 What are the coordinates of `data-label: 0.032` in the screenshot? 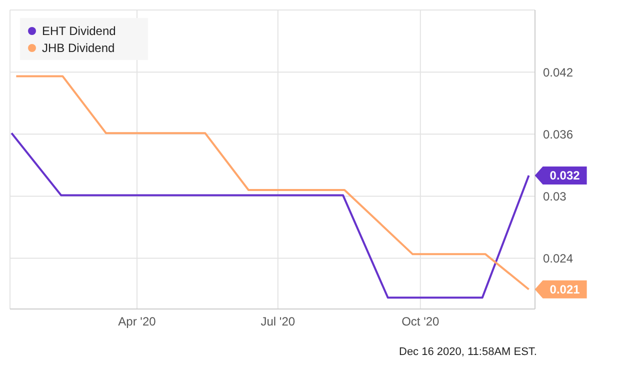 It's located at (565, 175).